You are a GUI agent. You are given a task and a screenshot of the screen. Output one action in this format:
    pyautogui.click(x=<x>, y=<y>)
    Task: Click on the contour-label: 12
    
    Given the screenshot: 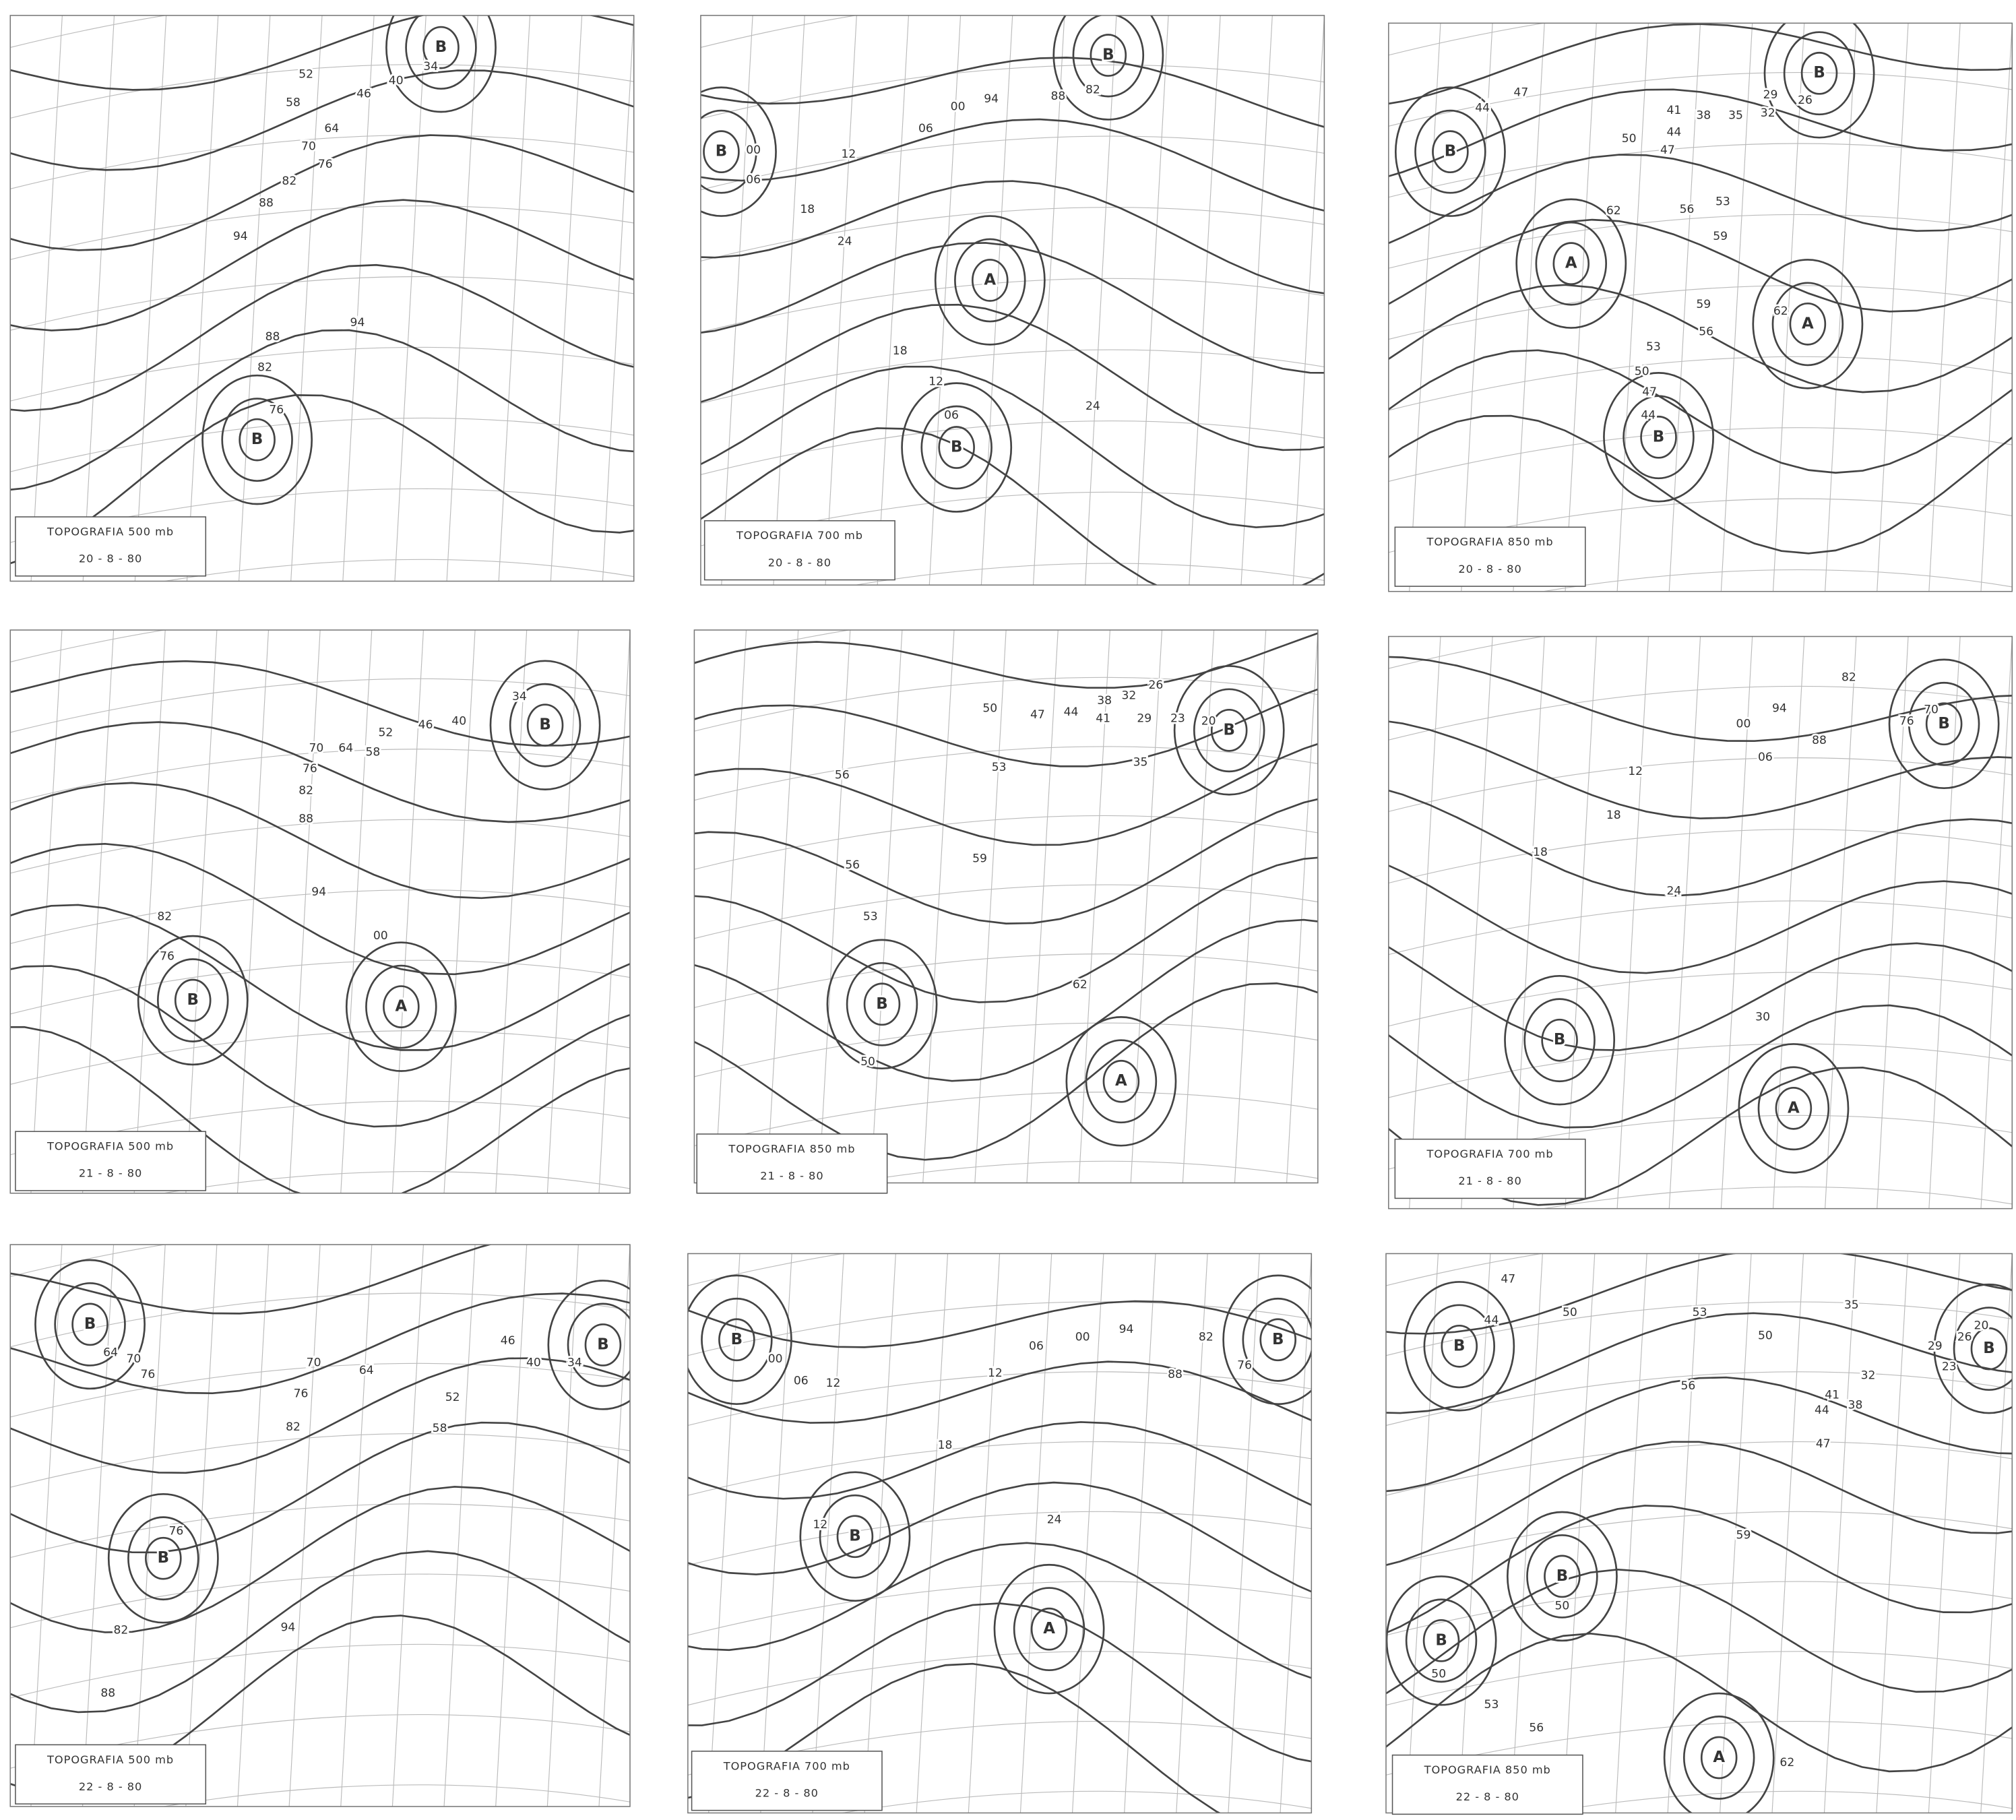 What is the action you would take?
    pyautogui.click(x=820, y=1525)
    